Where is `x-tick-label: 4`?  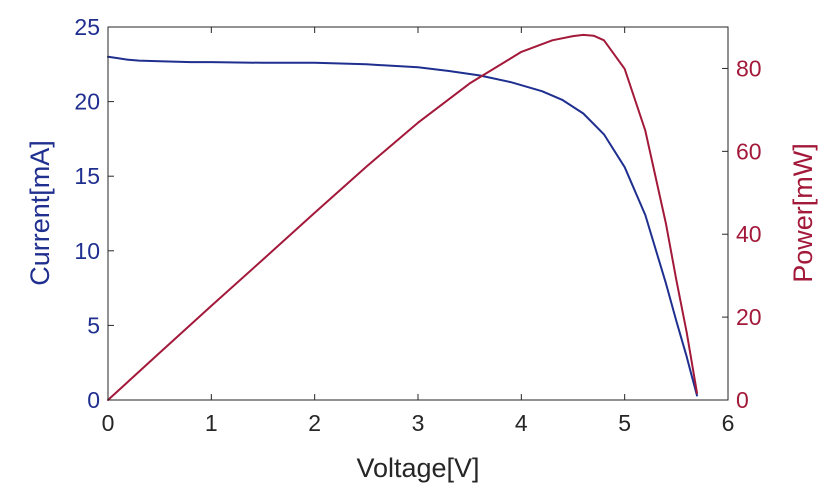
x-tick-label: 4 is located at coordinates (521, 423).